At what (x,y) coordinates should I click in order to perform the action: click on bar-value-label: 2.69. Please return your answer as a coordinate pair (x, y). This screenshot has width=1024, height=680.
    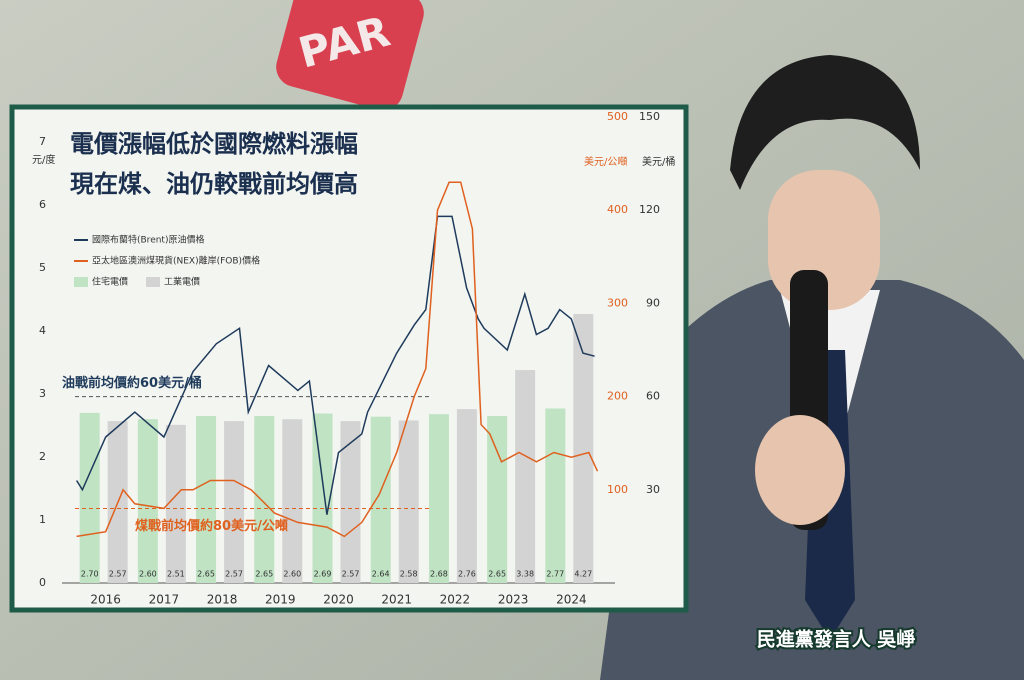
    Looking at the image, I should click on (323, 574).